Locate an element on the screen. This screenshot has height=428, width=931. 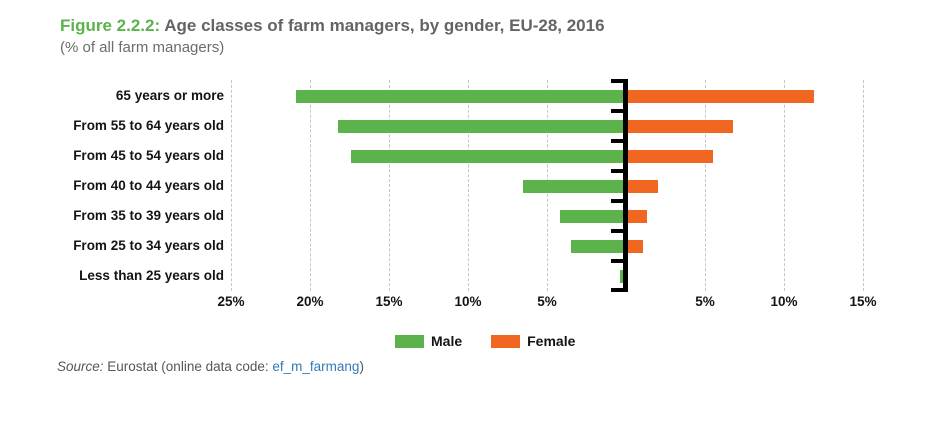
category-label: From 35 to 39 years old is located at coordinates (148, 215).